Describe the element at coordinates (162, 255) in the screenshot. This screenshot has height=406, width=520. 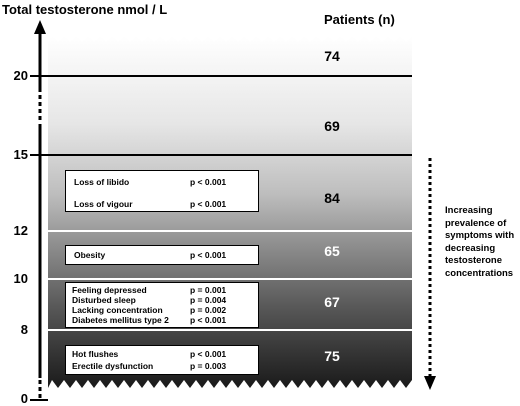
I see `symptom-box-obesity: Obesity p < 0.001` at that location.